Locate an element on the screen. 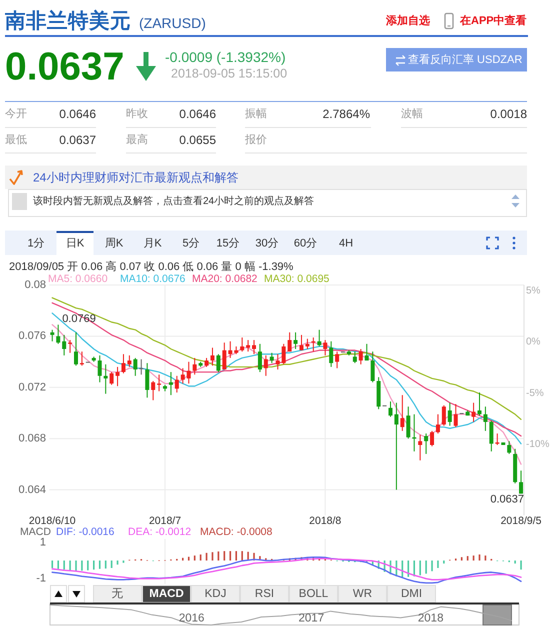 This screenshot has width=550, height=636. text: 最高 is located at coordinates (137, 139).